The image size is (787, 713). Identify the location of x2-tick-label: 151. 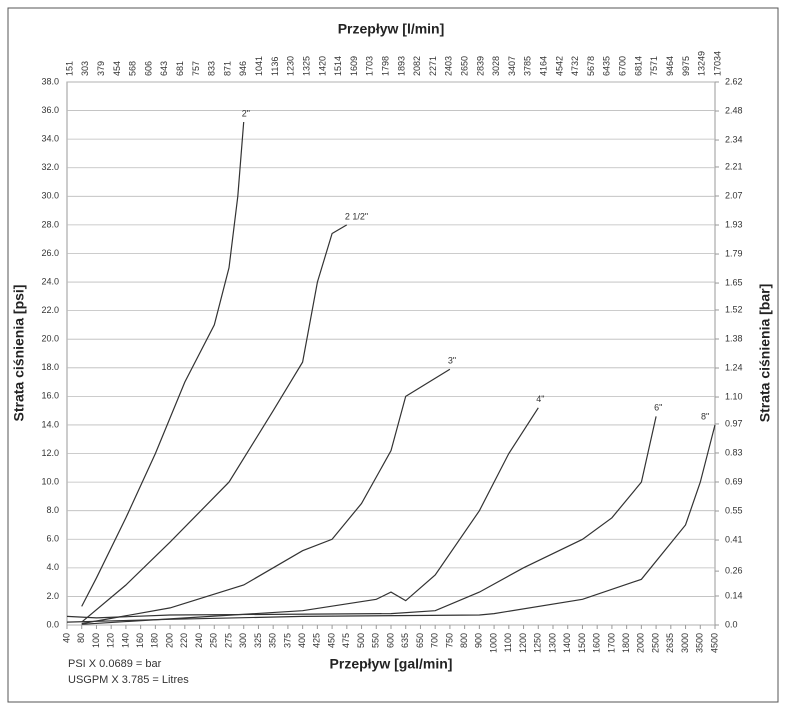
(69, 68).